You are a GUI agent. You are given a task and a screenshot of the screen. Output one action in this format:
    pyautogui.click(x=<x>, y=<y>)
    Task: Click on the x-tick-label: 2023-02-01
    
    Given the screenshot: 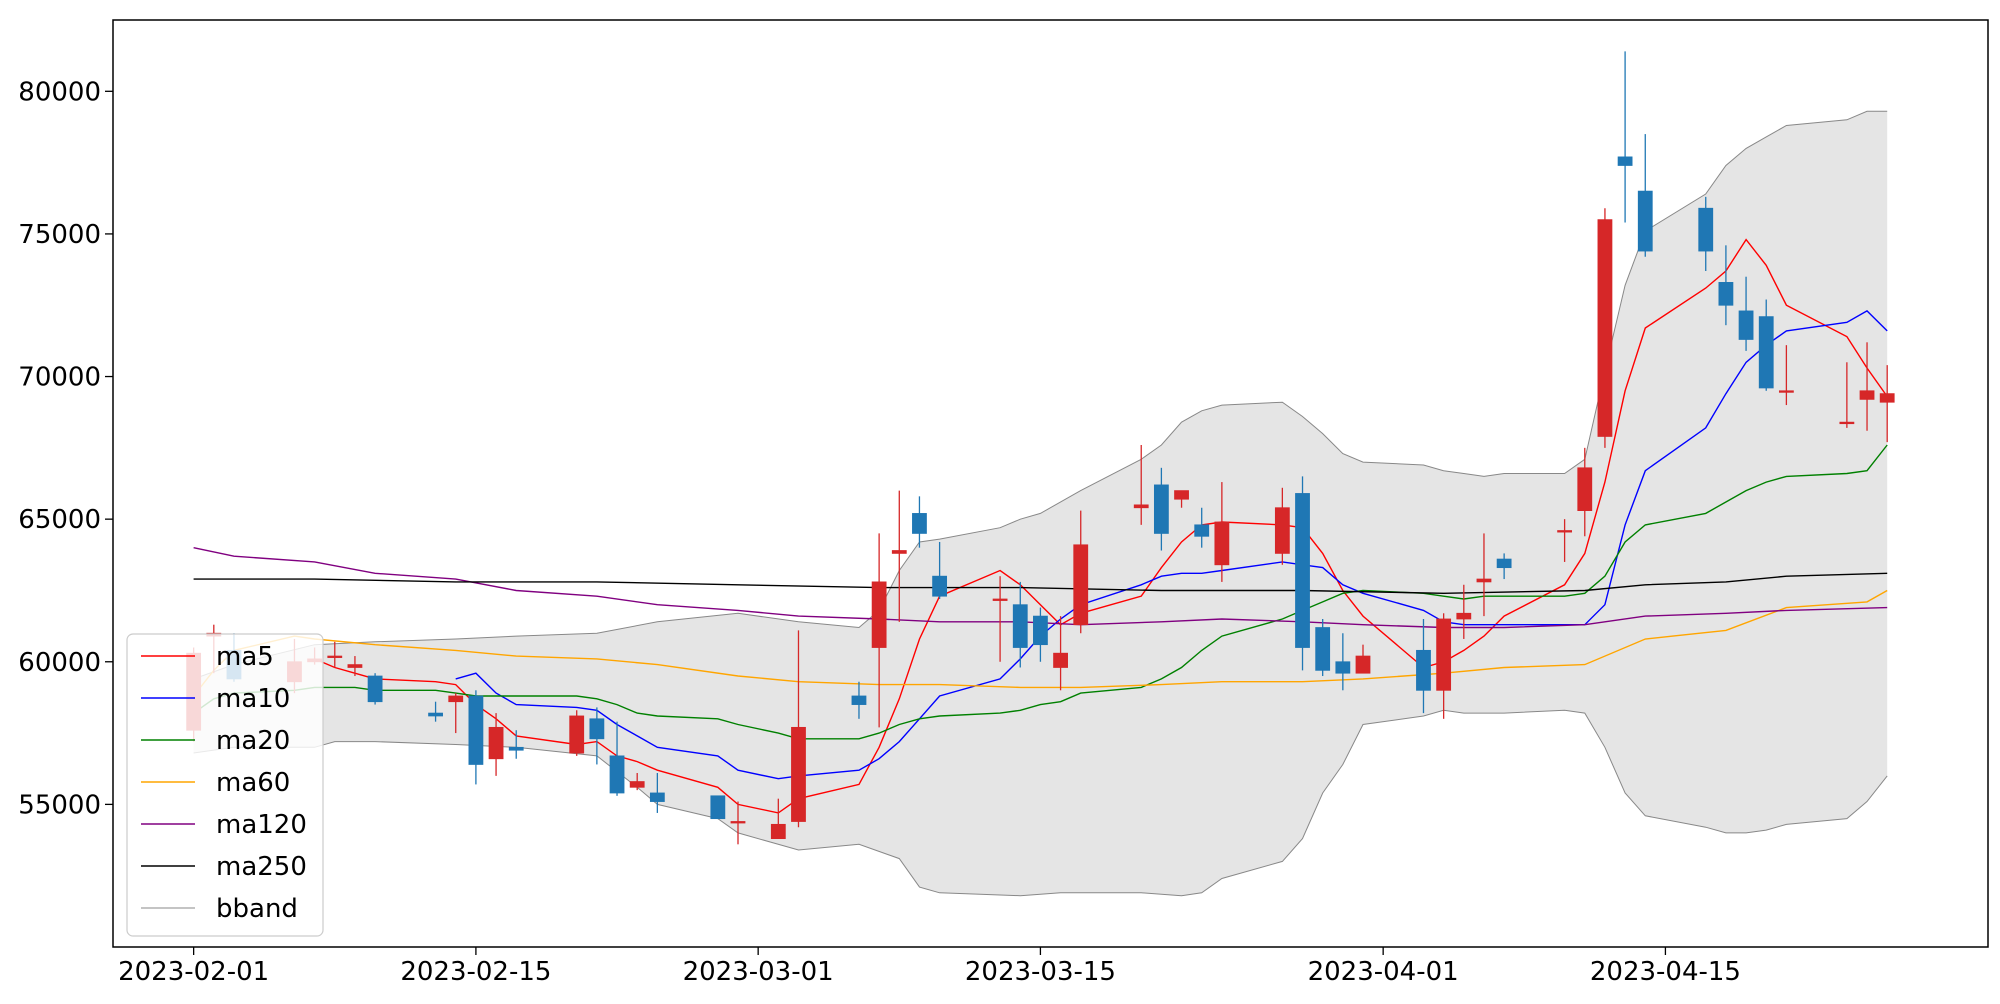 What is the action you would take?
    pyautogui.click(x=193, y=972)
    